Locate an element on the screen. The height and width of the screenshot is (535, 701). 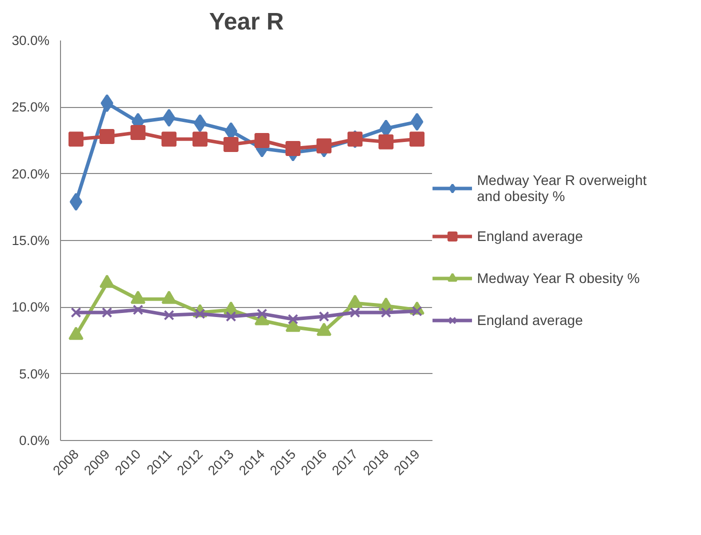
y-tick-label: 10.0% is located at coordinates (31, 307).